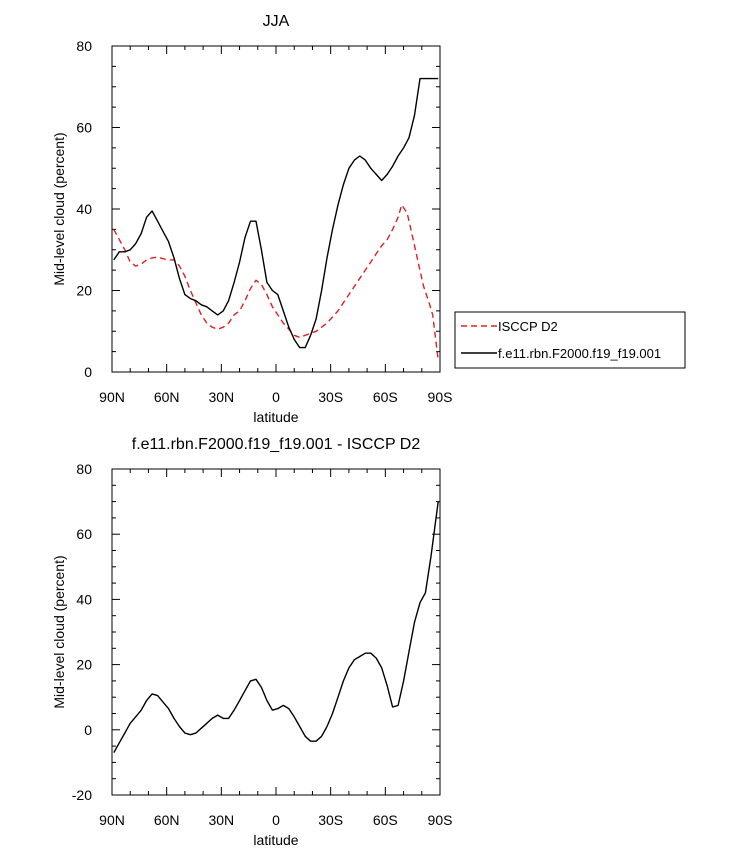  I want to click on chart-title: f.e11.rbn.F2000.f19_f19.001 - ISCCP D2, so click(276, 444).